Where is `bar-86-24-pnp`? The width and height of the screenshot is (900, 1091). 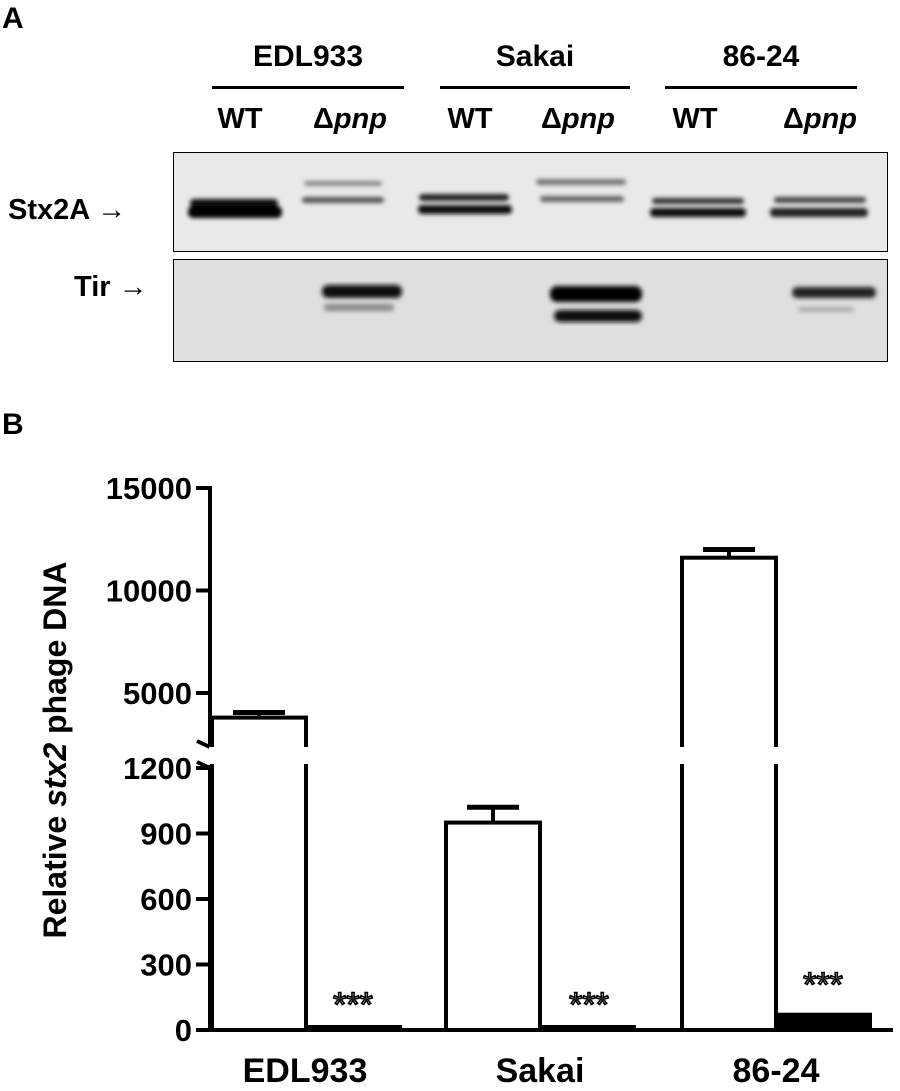 bar-86-24-pnp is located at coordinates (823, 1022).